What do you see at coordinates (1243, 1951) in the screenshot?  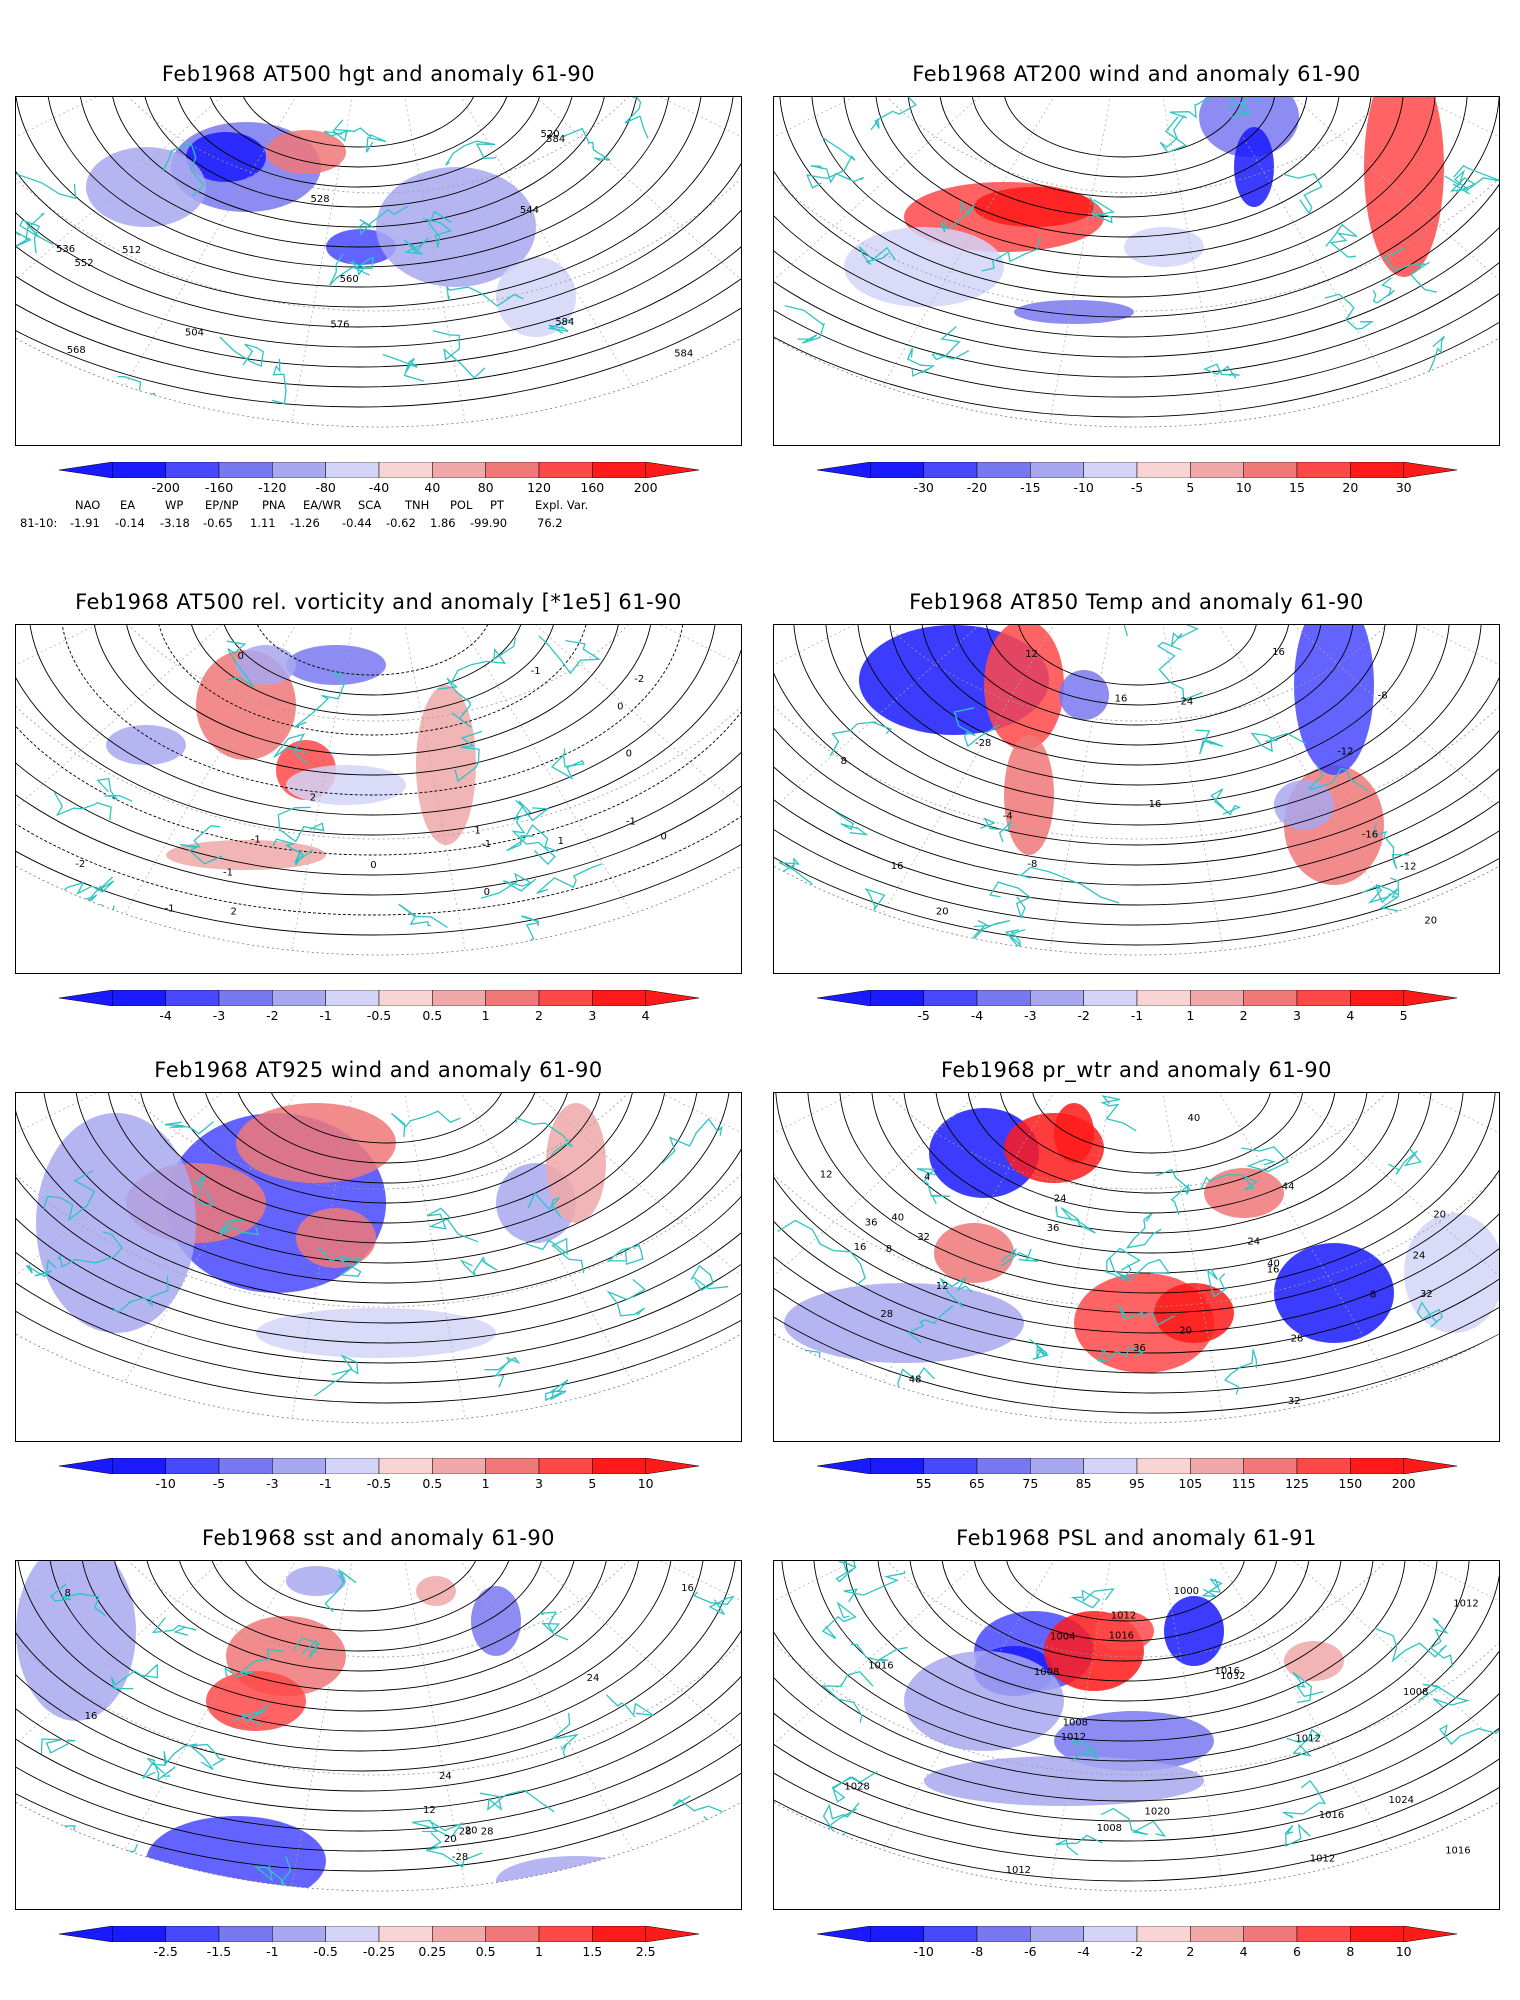 I see `colorbar-tick-label: 4` at bounding box center [1243, 1951].